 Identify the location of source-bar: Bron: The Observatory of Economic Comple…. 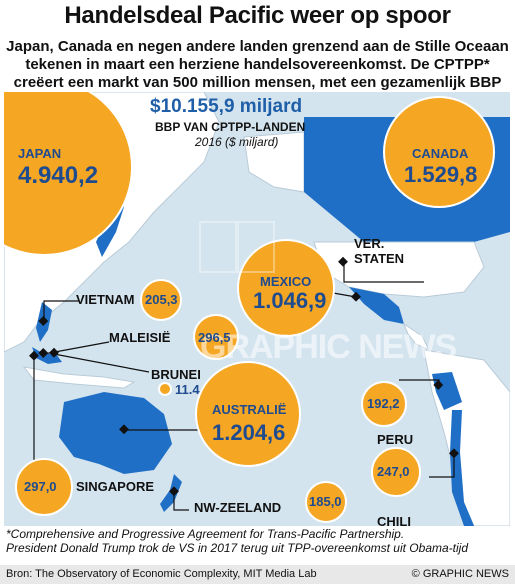
(257, 574).